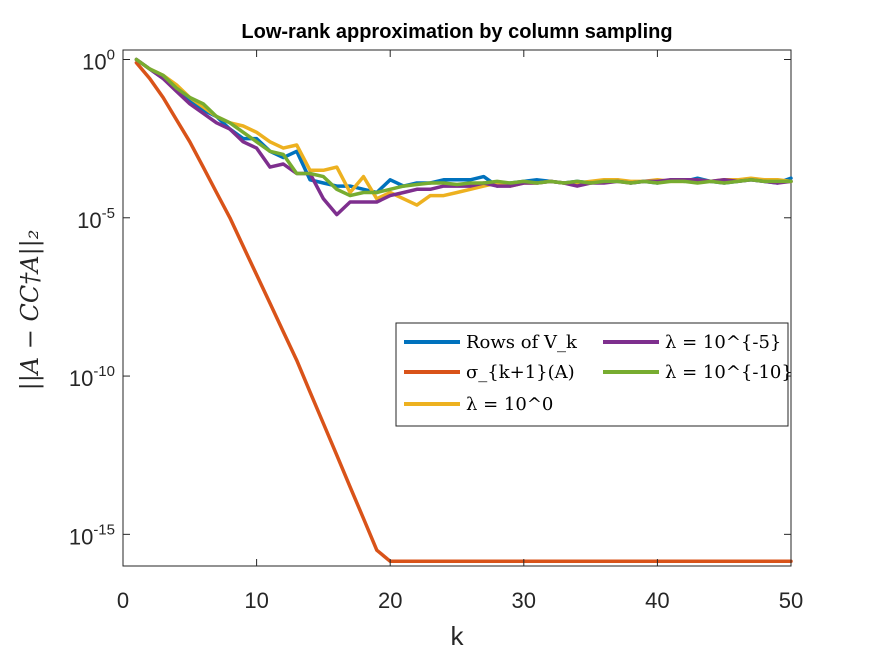 This screenshot has width=875, height=656. What do you see at coordinates (96, 219) in the screenshot?
I see `y-tick-label: 10-5` at bounding box center [96, 219].